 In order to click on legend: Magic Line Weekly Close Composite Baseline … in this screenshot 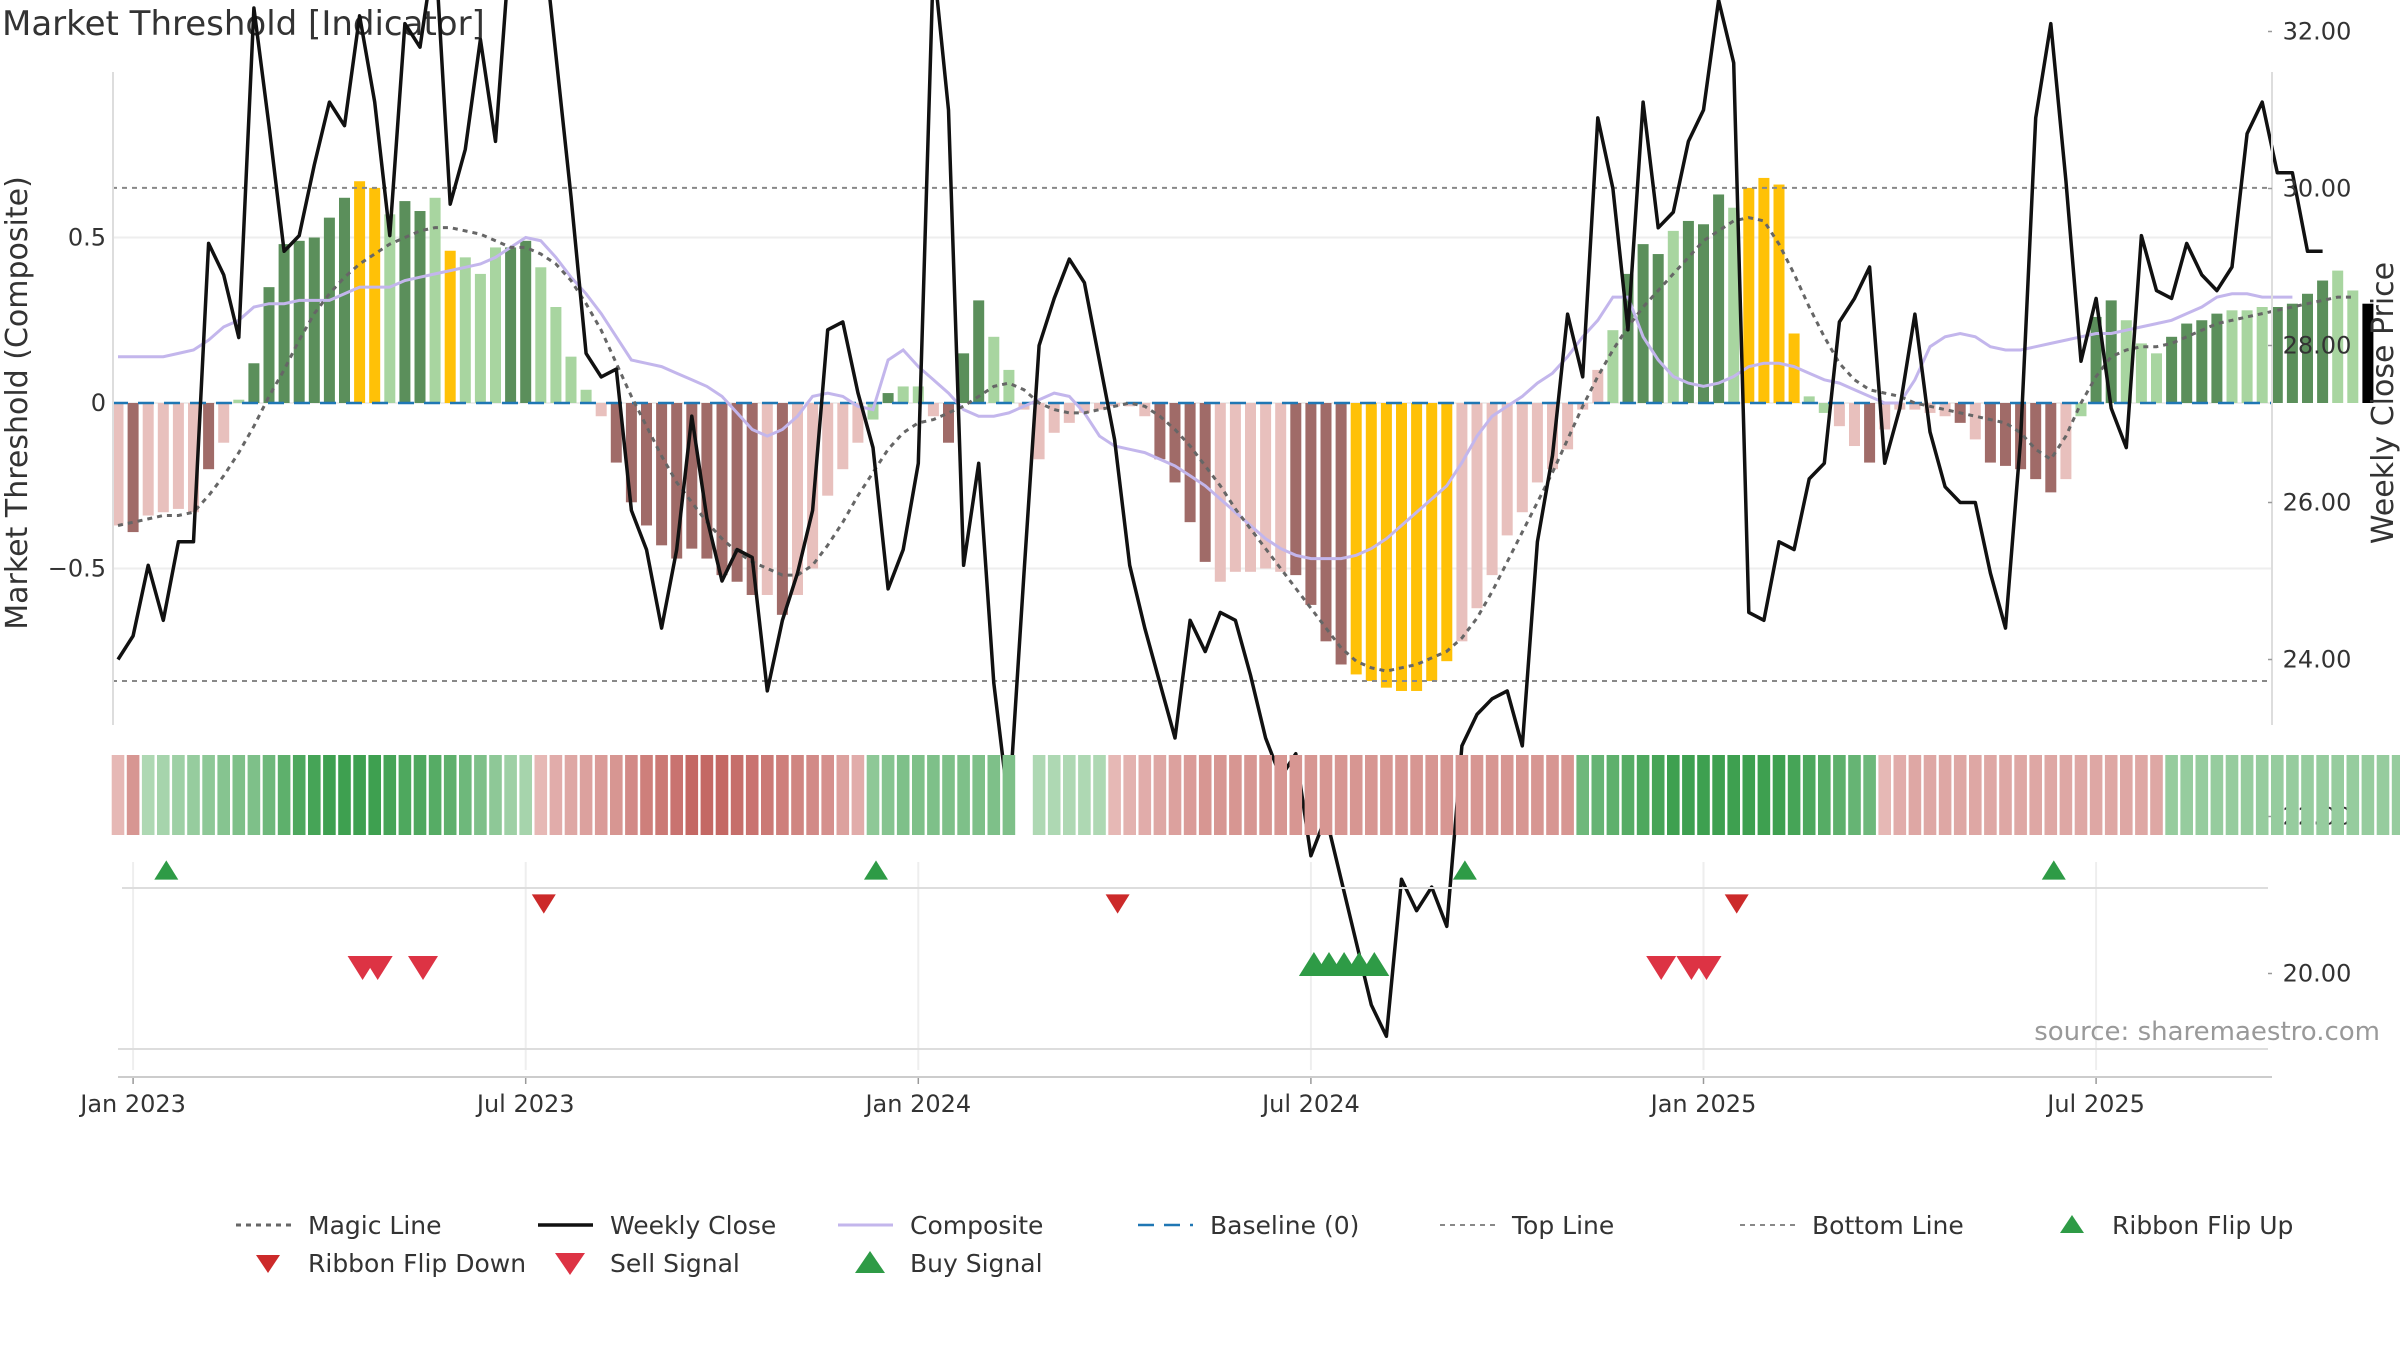, I will do `click(1264, 1244)`.